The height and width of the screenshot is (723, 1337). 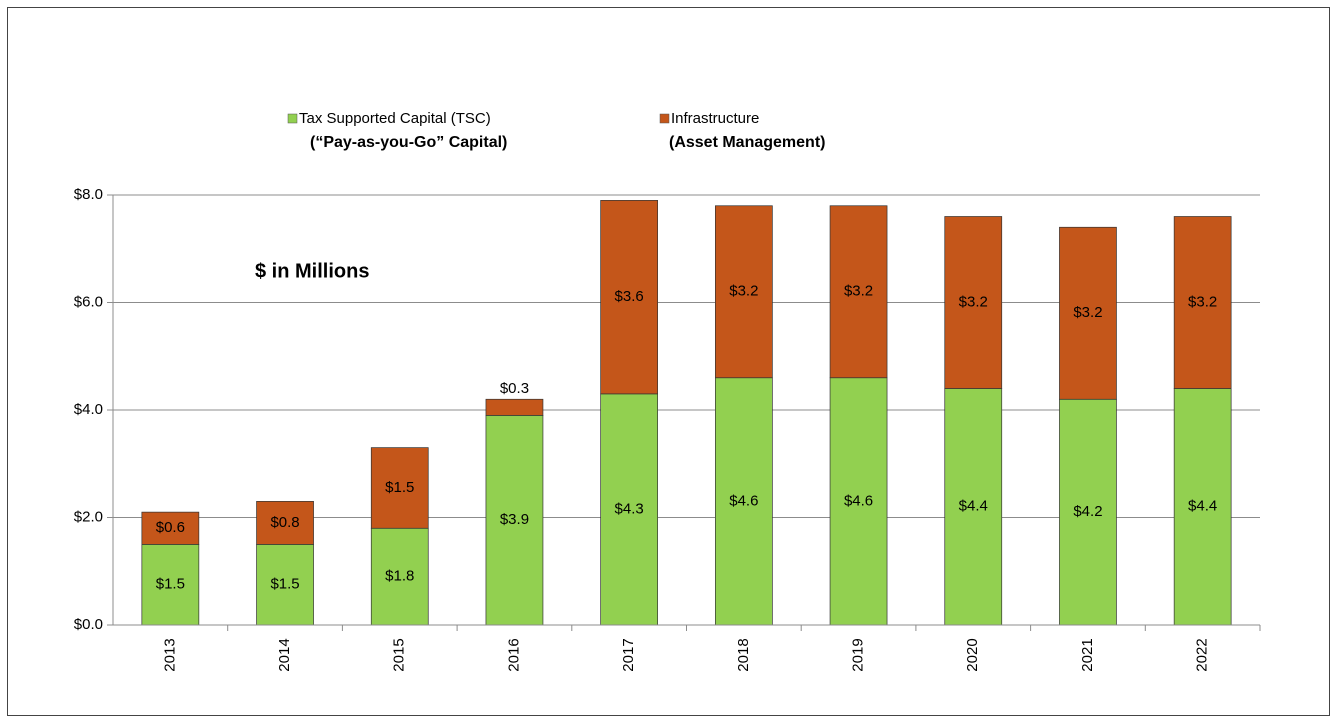 What do you see at coordinates (743, 654) in the screenshot?
I see `x-tick-label: 2018` at bounding box center [743, 654].